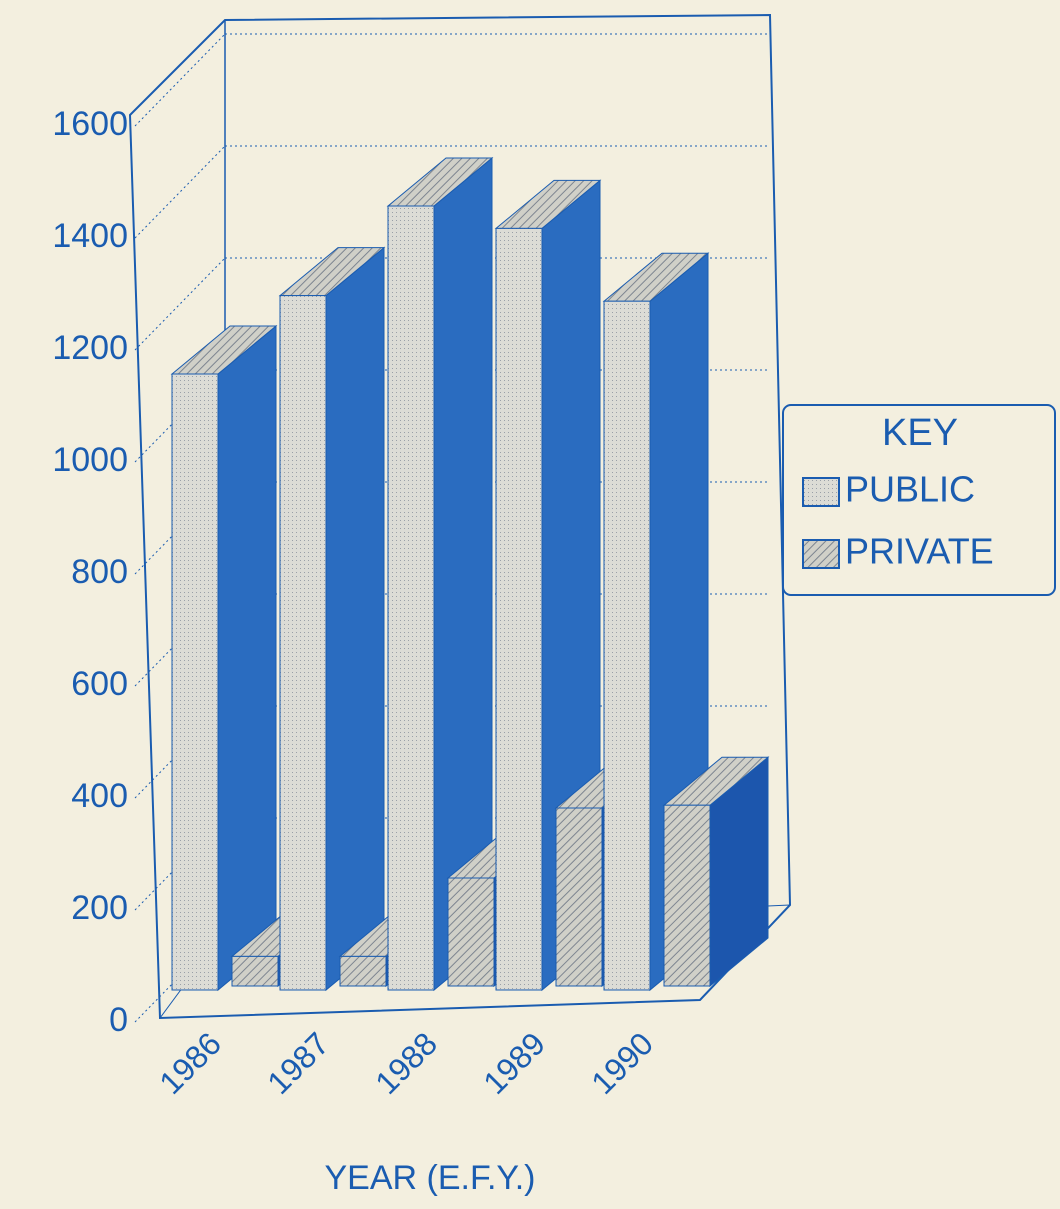  I want to click on legend-label: PUBLIC, so click(910, 489).